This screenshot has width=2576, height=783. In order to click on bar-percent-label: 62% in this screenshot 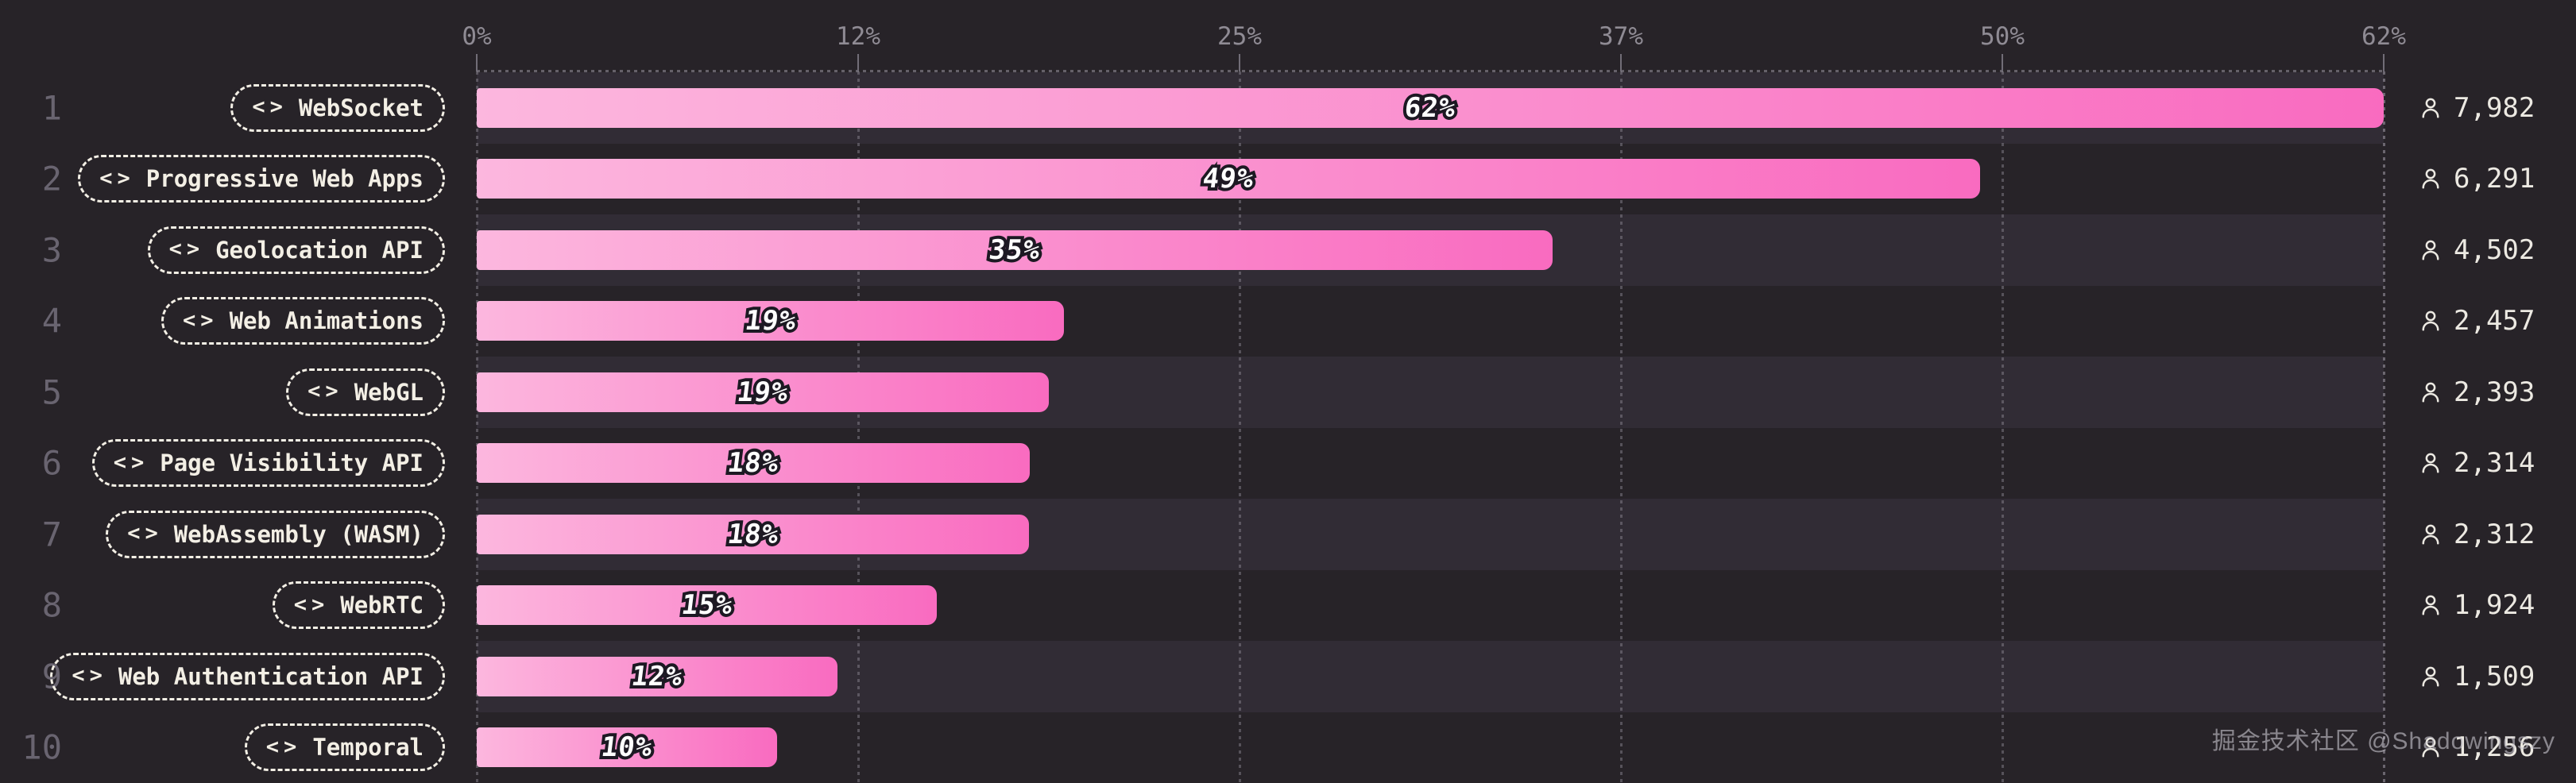, I will do `click(1429, 108)`.